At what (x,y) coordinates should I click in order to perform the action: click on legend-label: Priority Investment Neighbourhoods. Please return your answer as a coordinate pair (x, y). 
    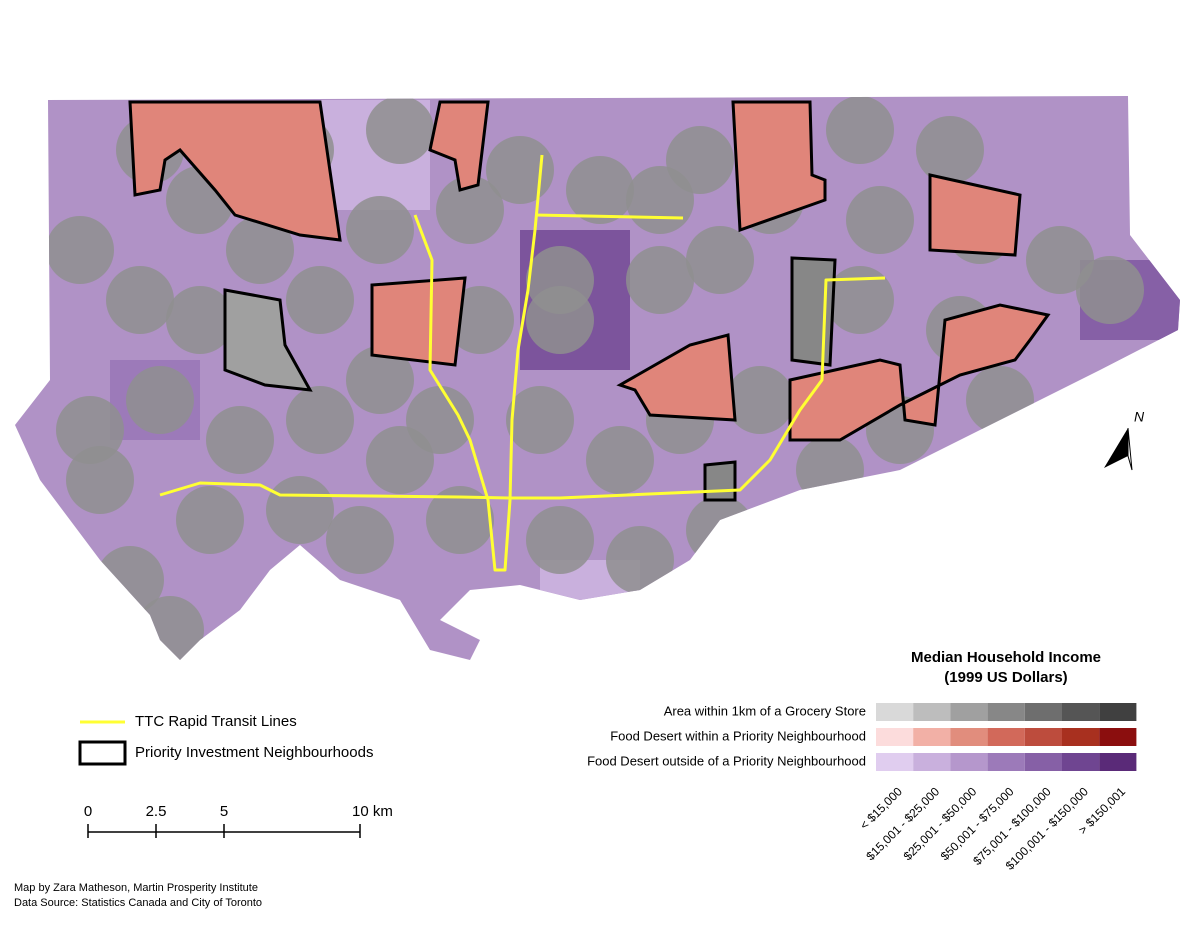
    Looking at the image, I should click on (254, 752).